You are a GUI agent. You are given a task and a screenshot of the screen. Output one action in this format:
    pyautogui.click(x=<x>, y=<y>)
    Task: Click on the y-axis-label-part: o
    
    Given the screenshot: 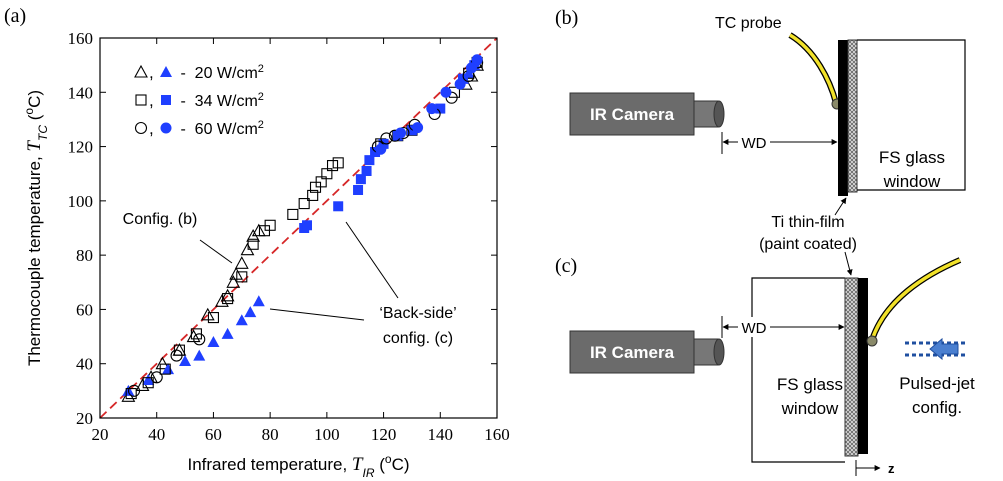 What is the action you would take?
    pyautogui.click(x=29, y=111)
    